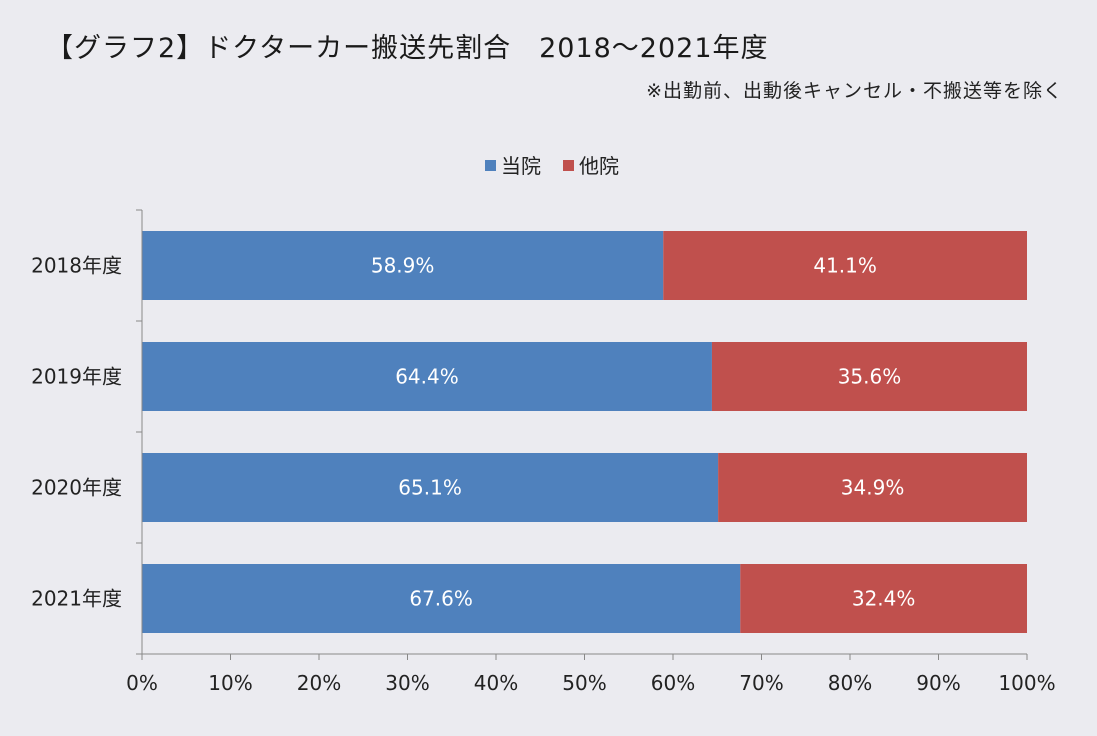  Describe the element at coordinates (407, 683) in the screenshot. I see `x-tick-label-3: 30%` at that location.